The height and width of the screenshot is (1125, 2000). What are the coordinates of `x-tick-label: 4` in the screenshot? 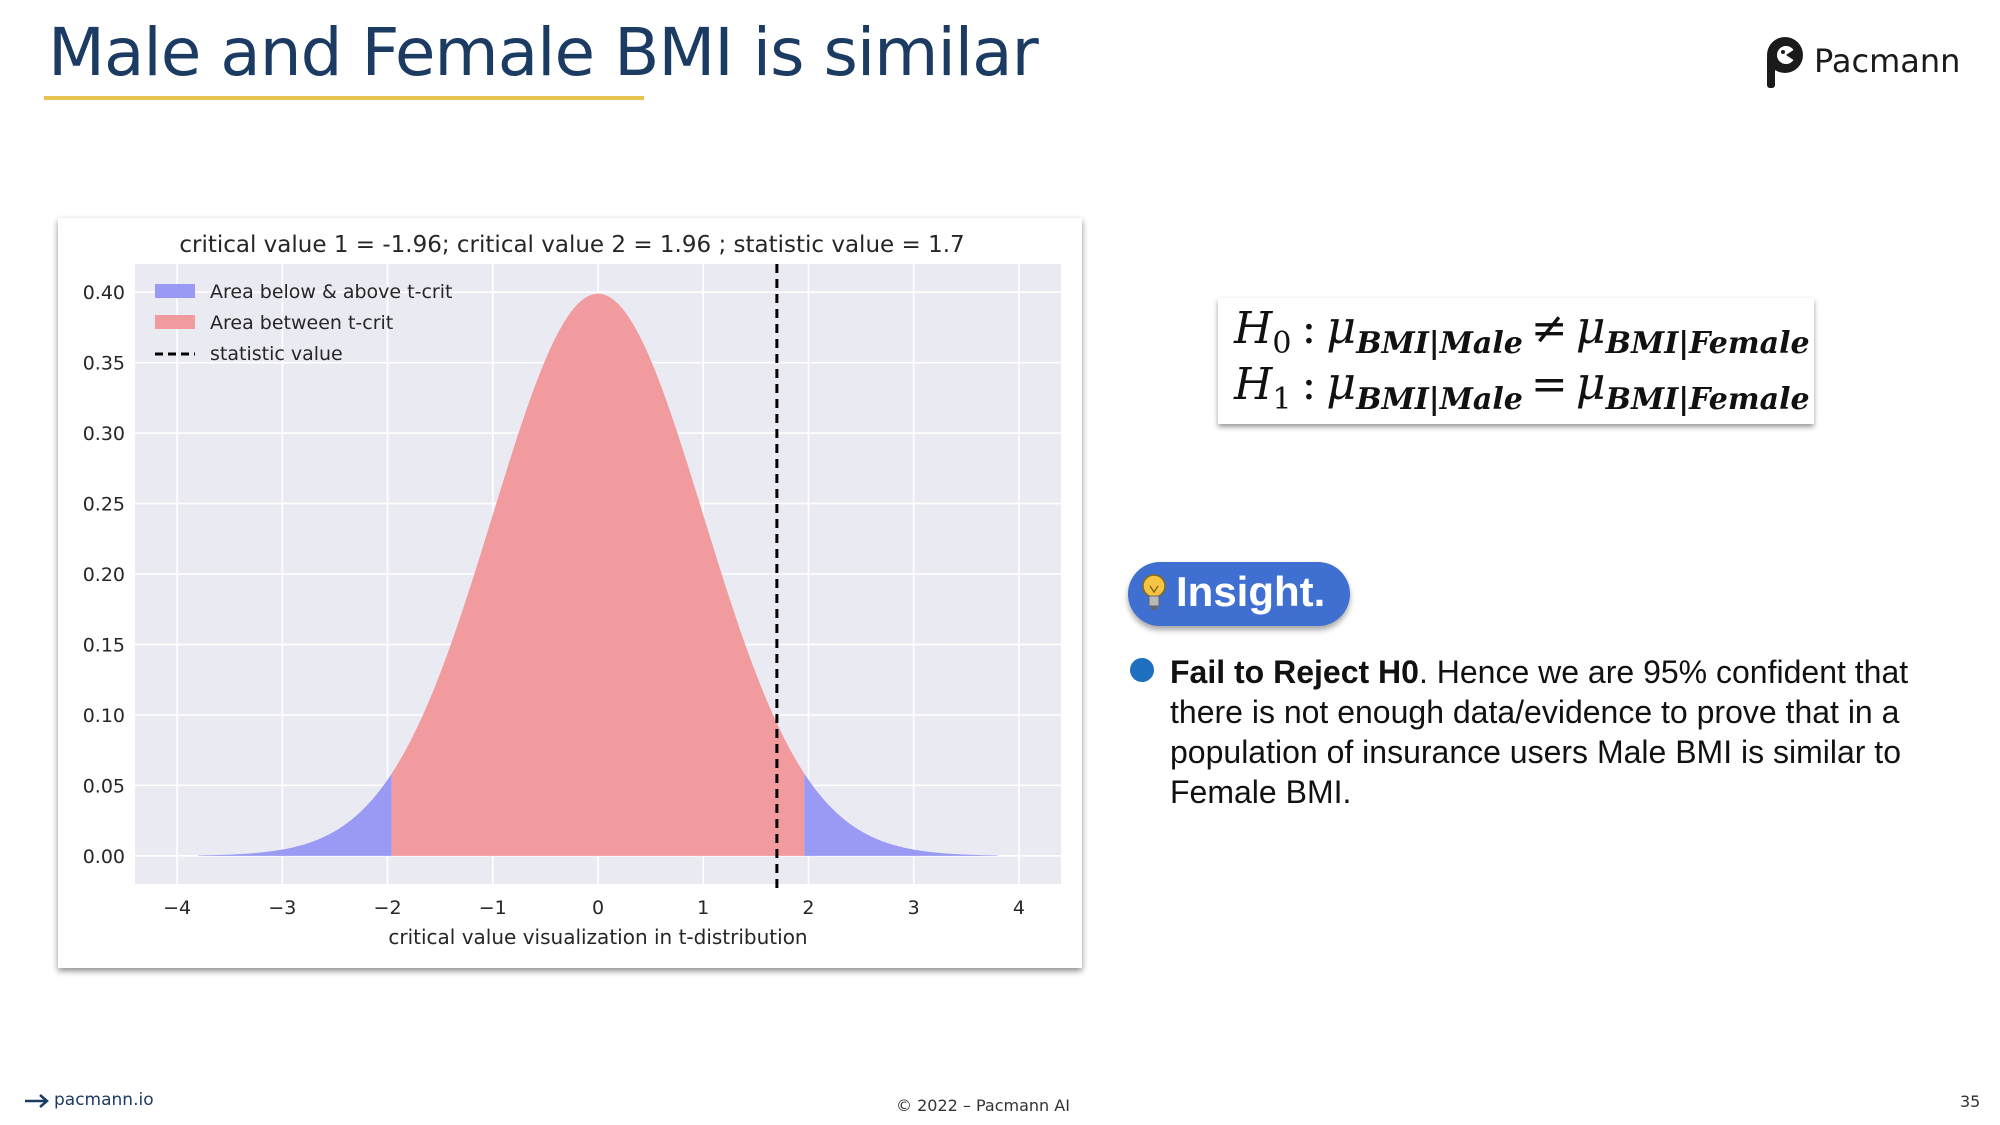 It's located at (1019, 908).